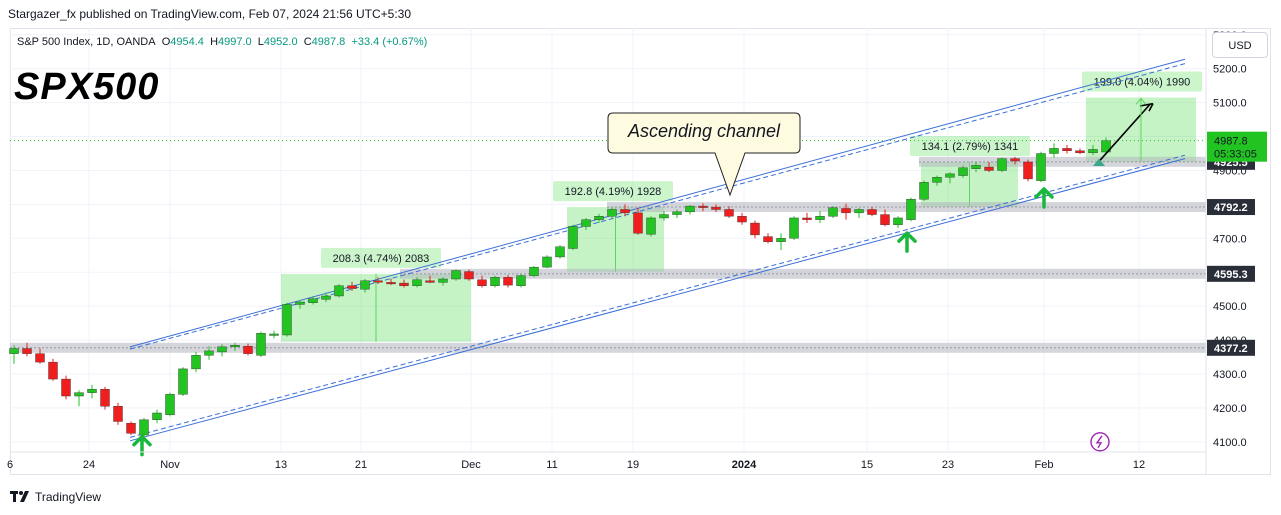 The height and width of the screenshot is (515, 1281). Describe the element at coordinates (704, 154) in the screenshot. I see `callout-bubble` at that location.